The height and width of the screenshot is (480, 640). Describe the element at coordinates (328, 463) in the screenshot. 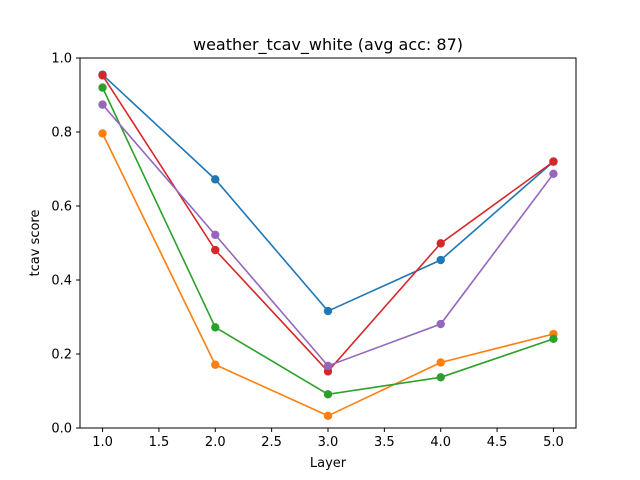

I see `x-axis-label: Layer` at that location.